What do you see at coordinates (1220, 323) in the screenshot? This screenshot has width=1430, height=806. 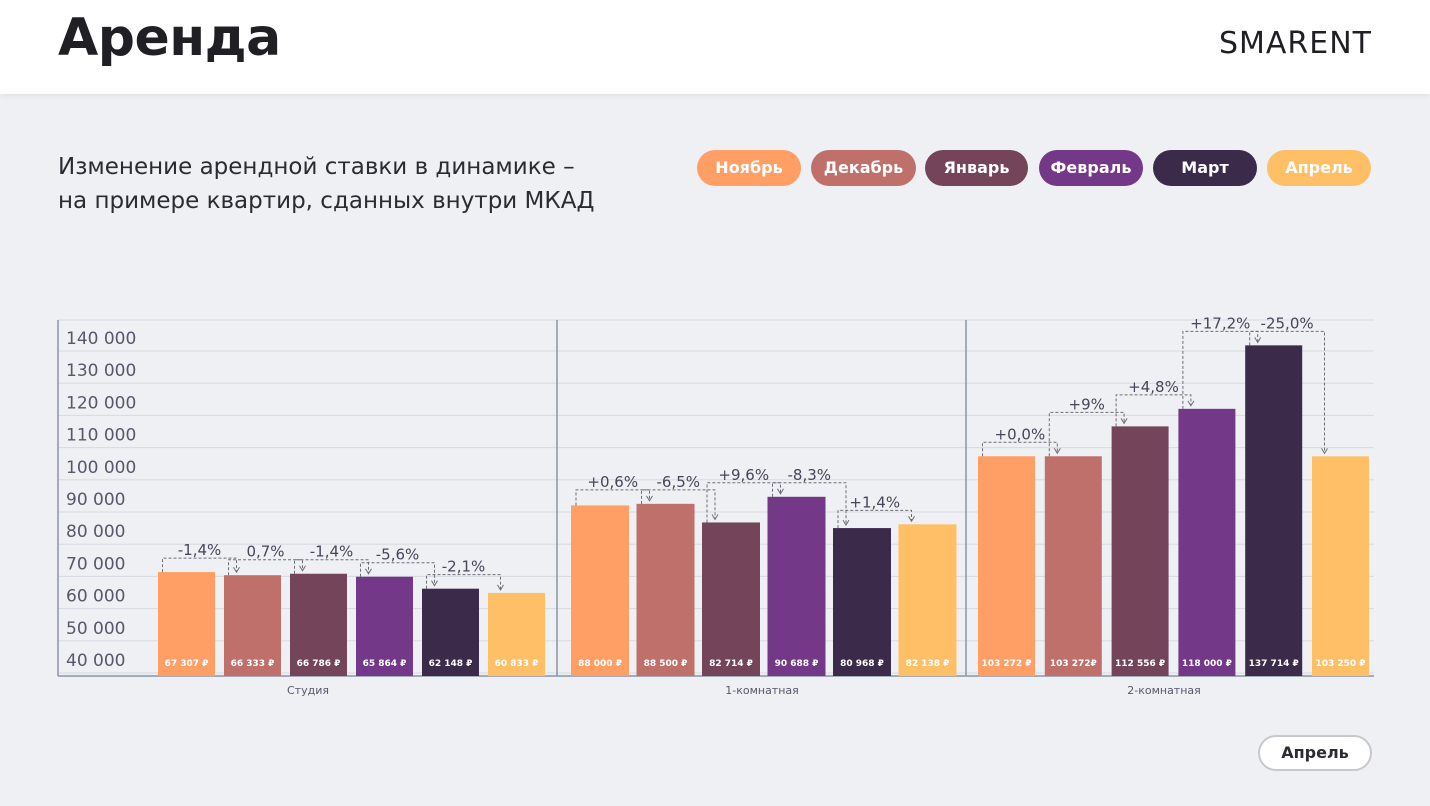 I see `change-label: +17,2%` at bounding box center [1220, 323].